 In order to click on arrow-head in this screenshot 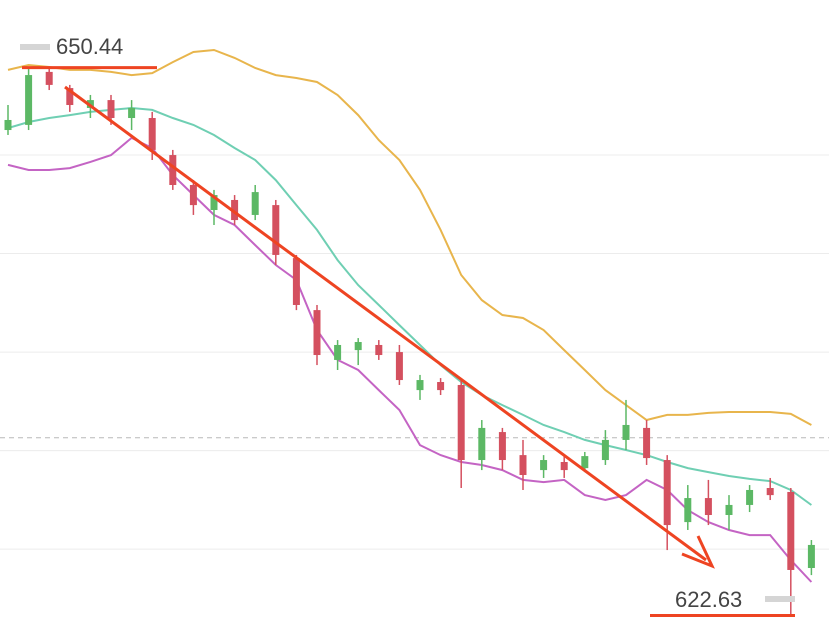, I will do `click(698, 552)`.